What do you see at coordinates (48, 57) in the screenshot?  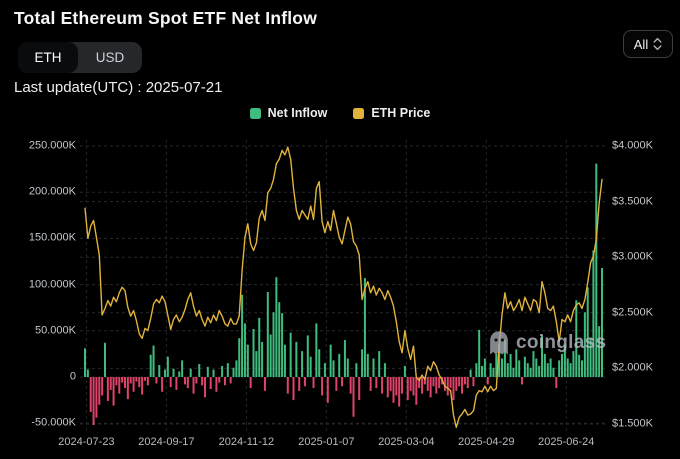 I see `toggle-eth-button: ETH` at bounding box center [48, 57].